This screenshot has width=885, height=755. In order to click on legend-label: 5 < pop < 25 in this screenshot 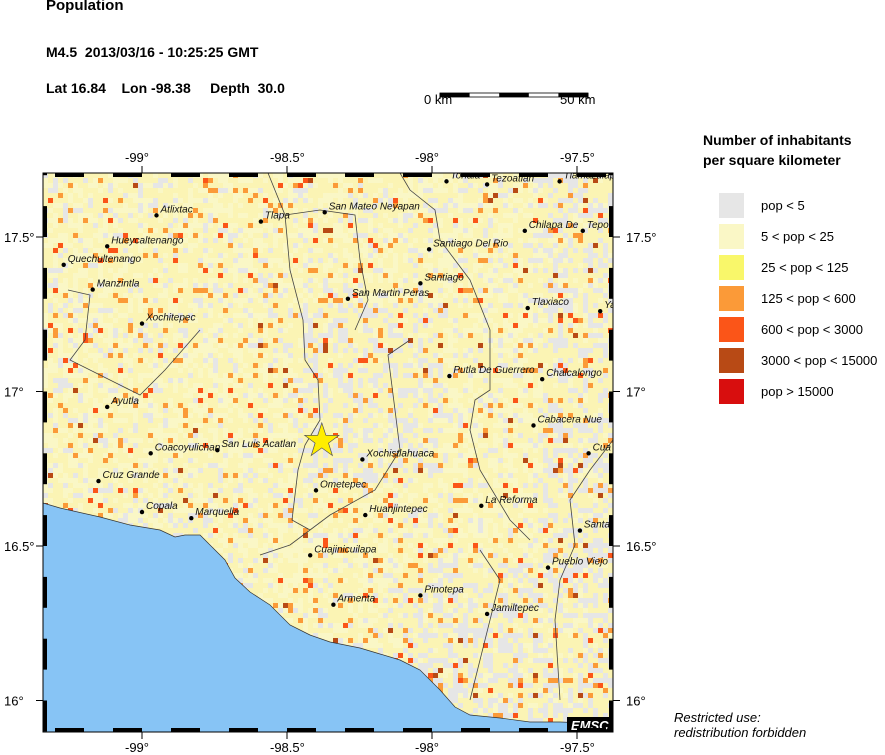, I will do `click(798, 236)`.